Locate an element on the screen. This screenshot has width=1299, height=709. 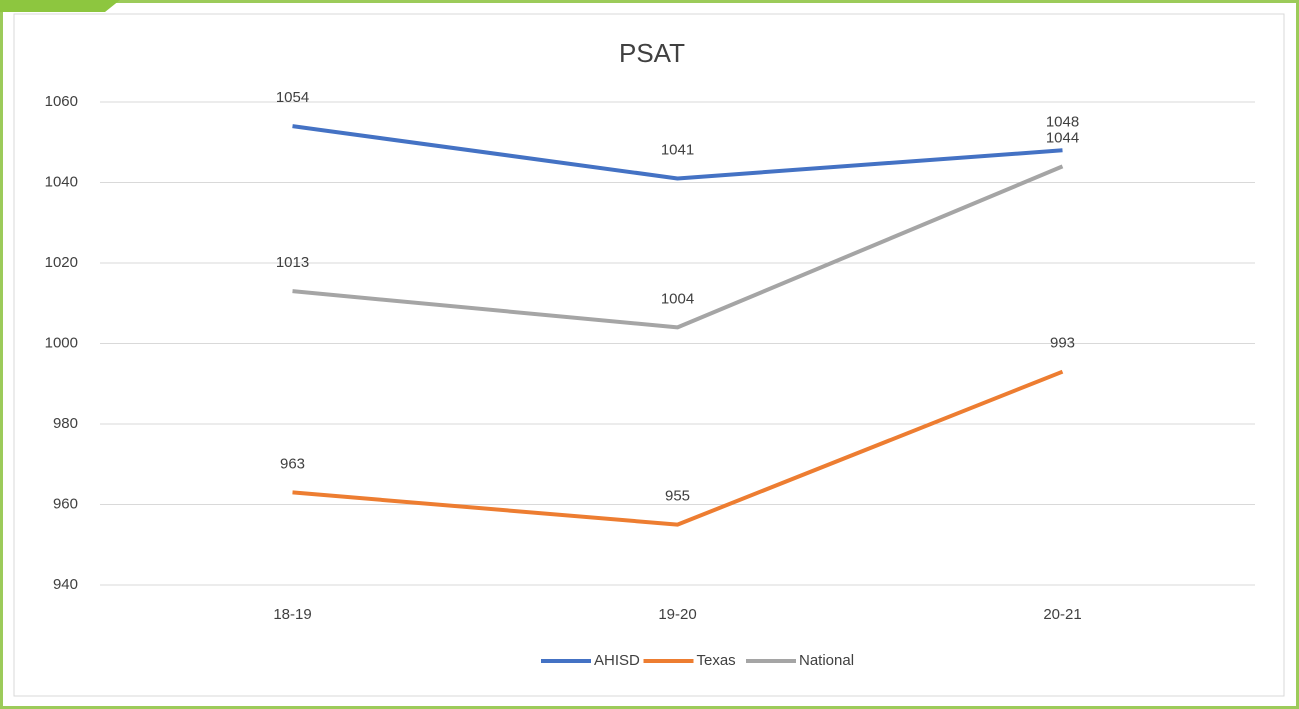
data-label: 993 is located at coordinates (1062, 343).